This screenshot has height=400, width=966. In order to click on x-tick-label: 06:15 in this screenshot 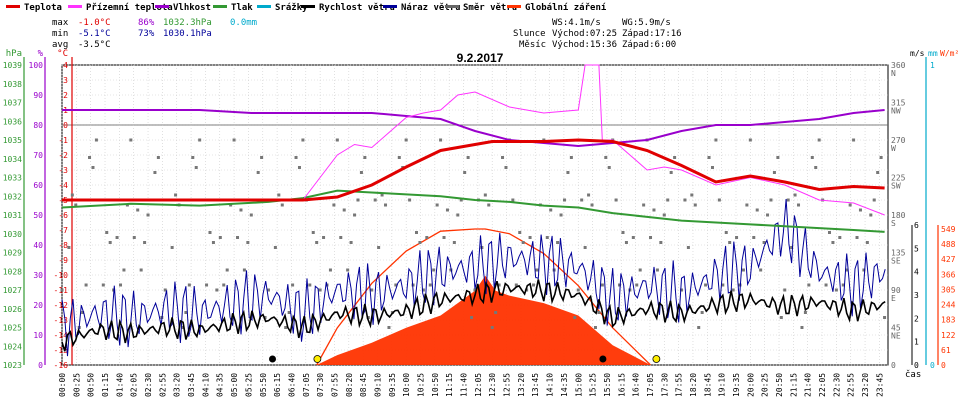, I will do `click(277, 385)`.